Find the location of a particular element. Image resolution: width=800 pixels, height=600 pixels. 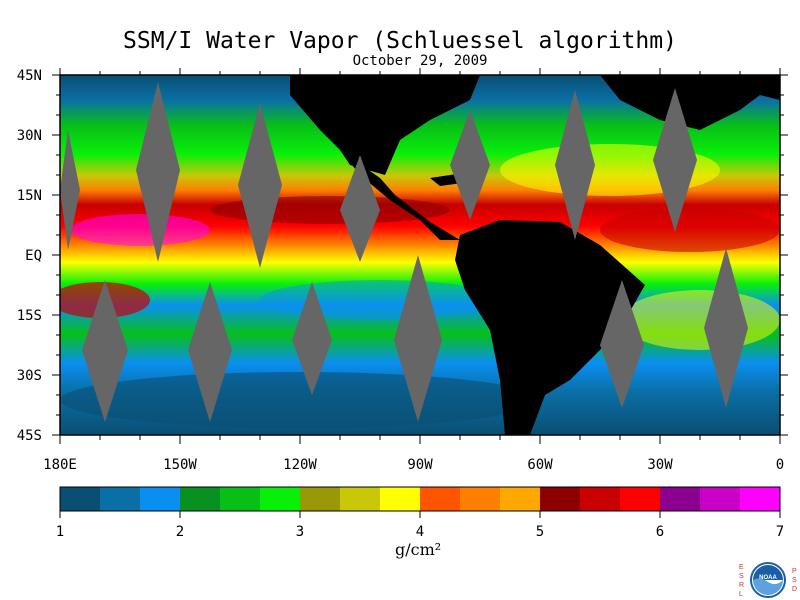

logo-letter: R is located at coordinates (741, 585).